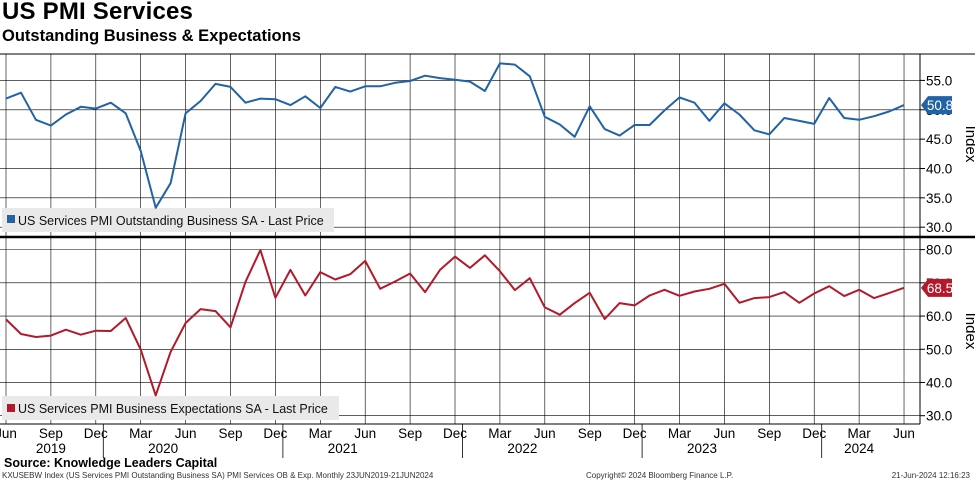  I want to click on chart-title: US PMI Services, so click(98, 12).